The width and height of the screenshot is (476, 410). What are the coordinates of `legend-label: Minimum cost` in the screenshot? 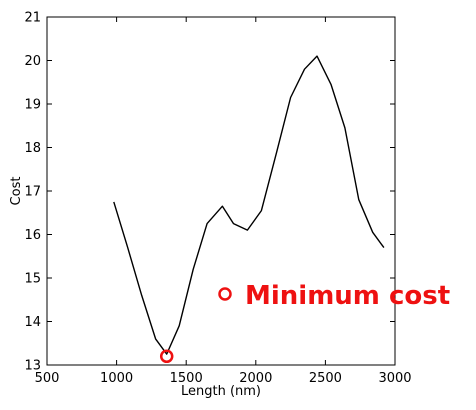 It's located at (347, 296).